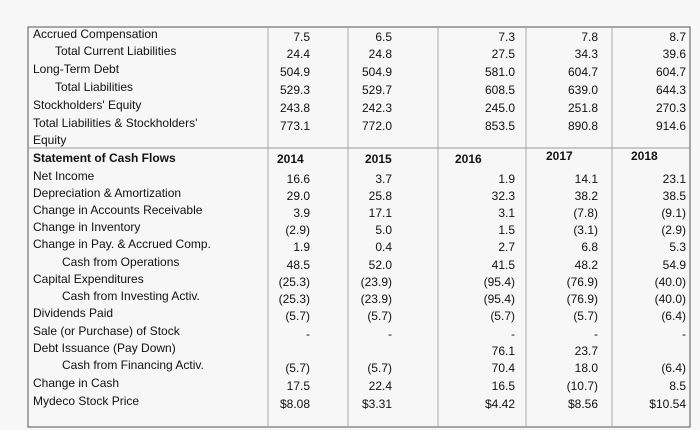 This screenshot has height=430, width=700. What do you see at coordinates (677, 37) in the screenshot?
I see `cell-accrued-compensation-col5: 8.7` at bounding box center [677, 37].